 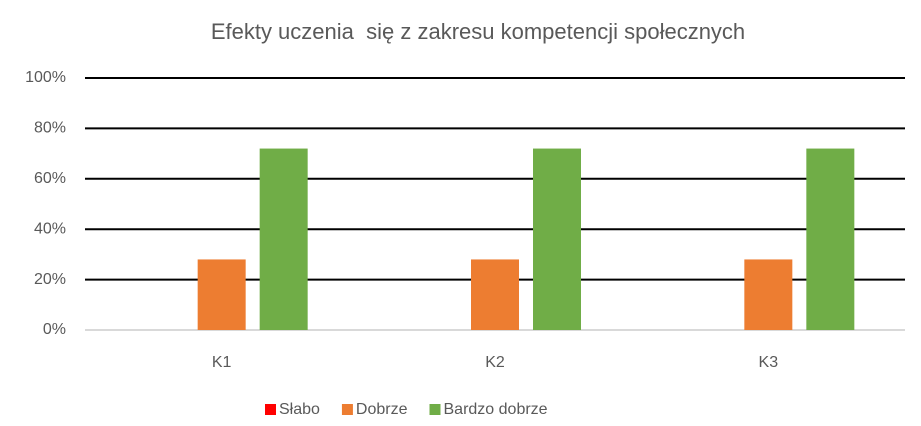 What do you see at coordinates (496, 409) in the screenshot?
I see `legend-label: Bardzo dobrze` at bounding box center [496, 409].